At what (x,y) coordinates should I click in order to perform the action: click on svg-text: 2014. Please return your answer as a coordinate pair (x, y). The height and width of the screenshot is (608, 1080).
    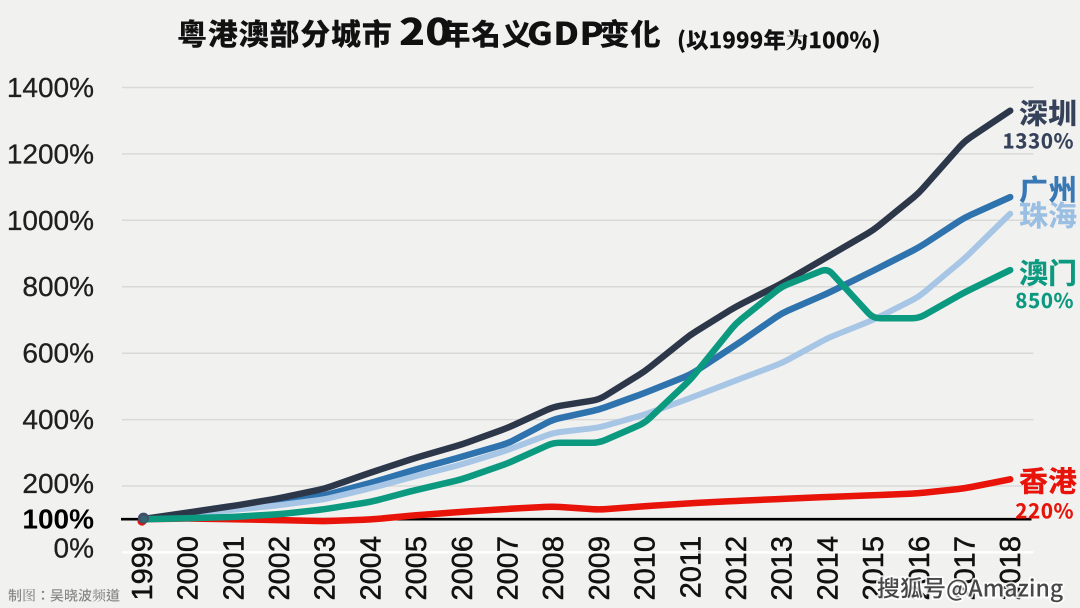
    Looking at the image, I should click on (828, 568).